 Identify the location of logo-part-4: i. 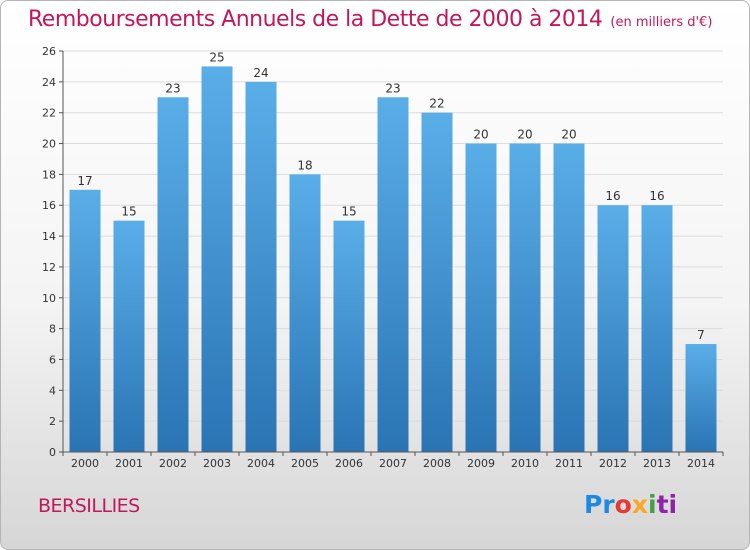
(652, 504).